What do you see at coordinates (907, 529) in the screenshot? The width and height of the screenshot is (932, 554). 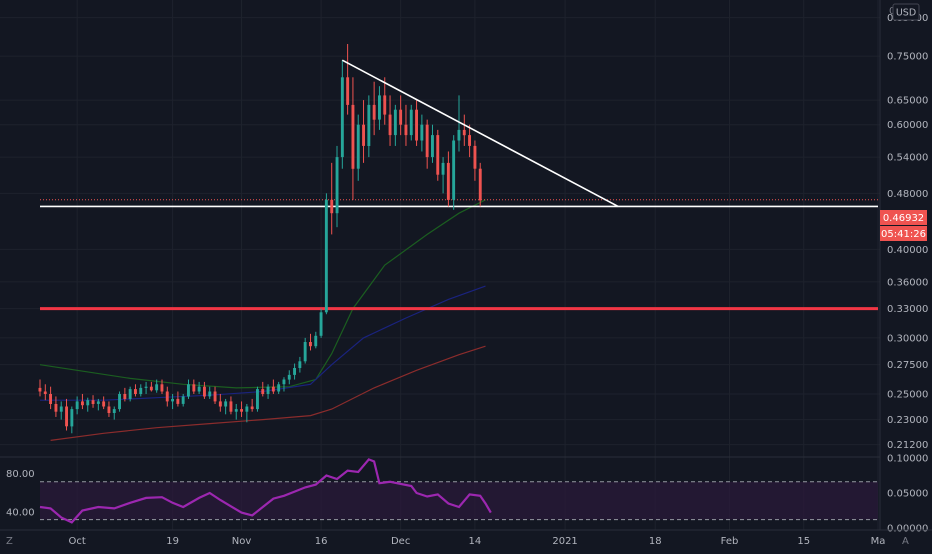 I see `oscillator-tick-label: 0.00000` at bounding box center [907, 529].